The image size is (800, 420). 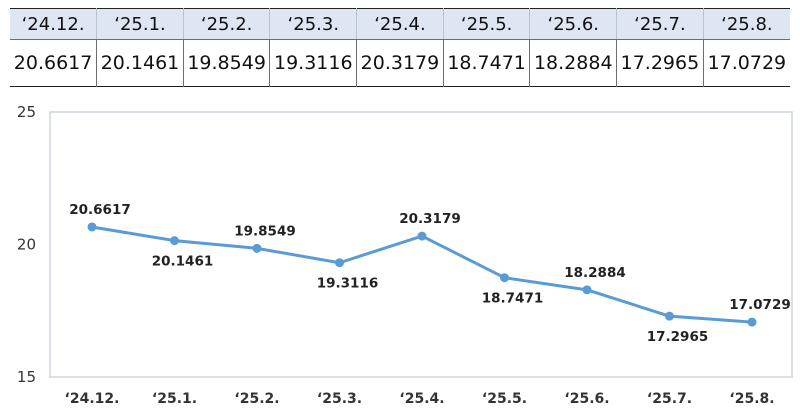 What do you see at coordinates (586, 399) in the screenshot?
I see `x-tick-label: ‘25.6.` at bounding box center [586, 399].